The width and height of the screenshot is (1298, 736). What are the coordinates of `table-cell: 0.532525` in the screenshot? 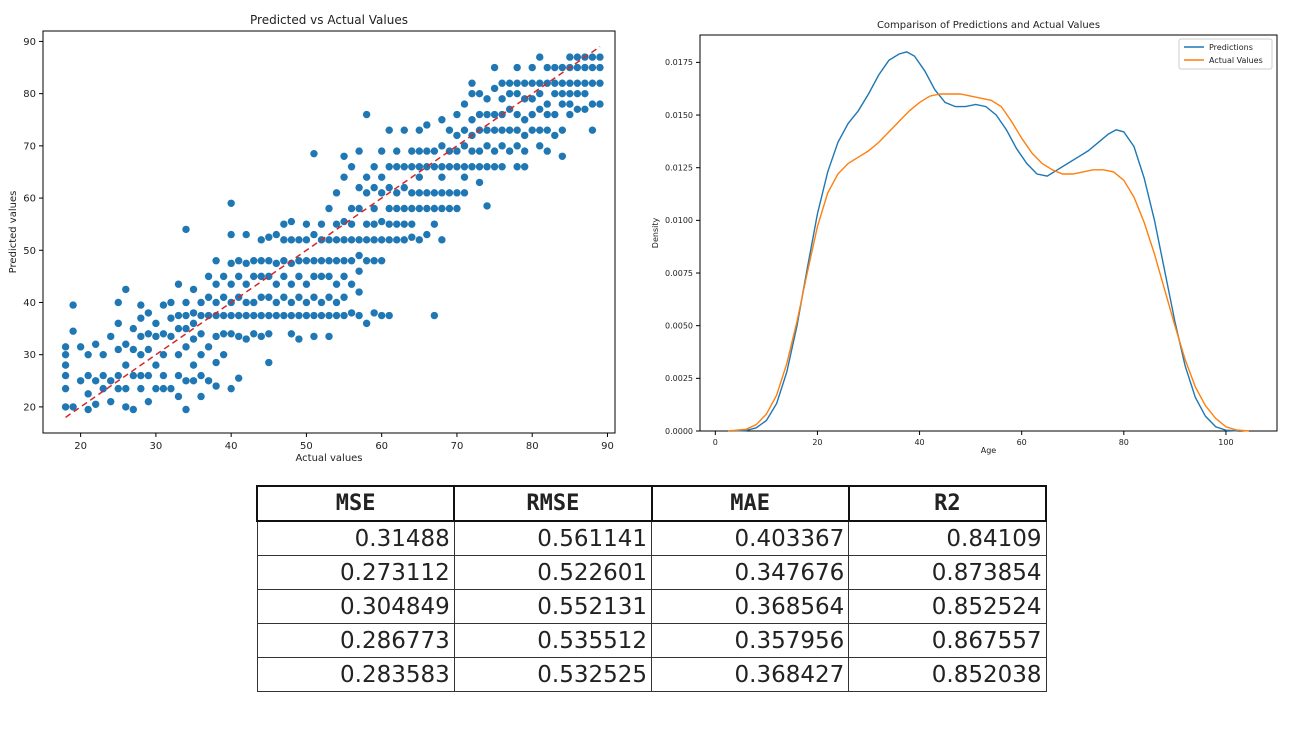 It's located at (553, 674).